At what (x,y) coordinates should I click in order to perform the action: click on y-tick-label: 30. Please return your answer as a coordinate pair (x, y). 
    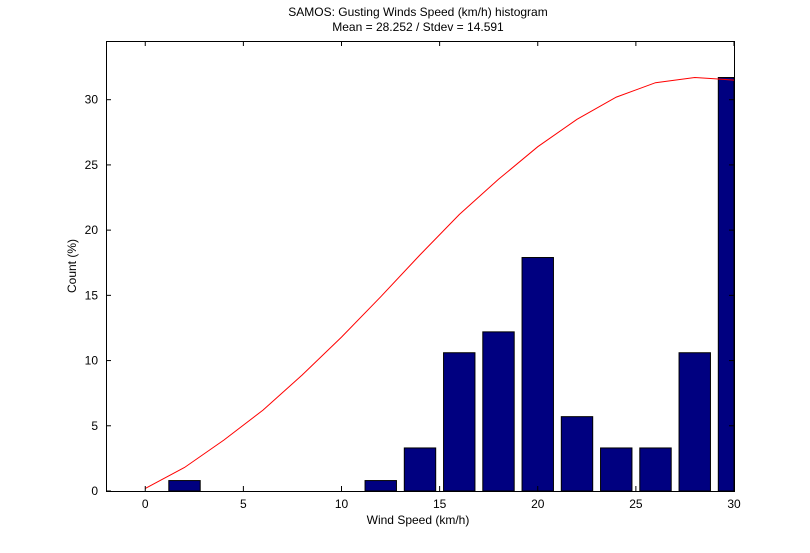
    Looking at the image, I should click on (92, 100).